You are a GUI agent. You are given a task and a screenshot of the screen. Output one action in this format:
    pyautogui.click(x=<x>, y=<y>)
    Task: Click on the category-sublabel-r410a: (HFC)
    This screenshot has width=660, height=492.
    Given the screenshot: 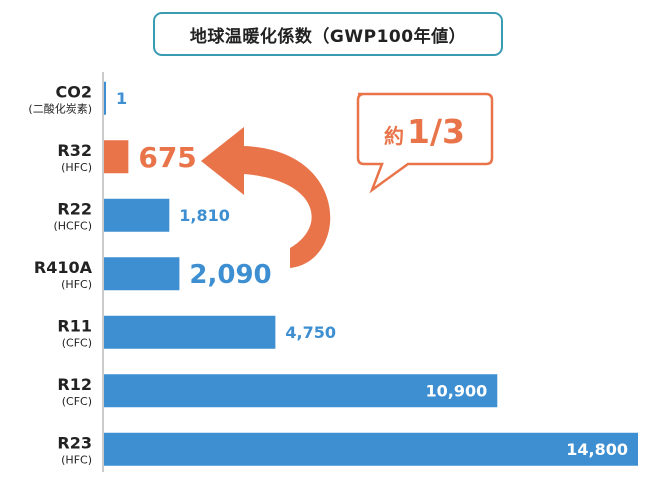 What is the action you would take?
    pyautogui.click(x=76, y=284)
    